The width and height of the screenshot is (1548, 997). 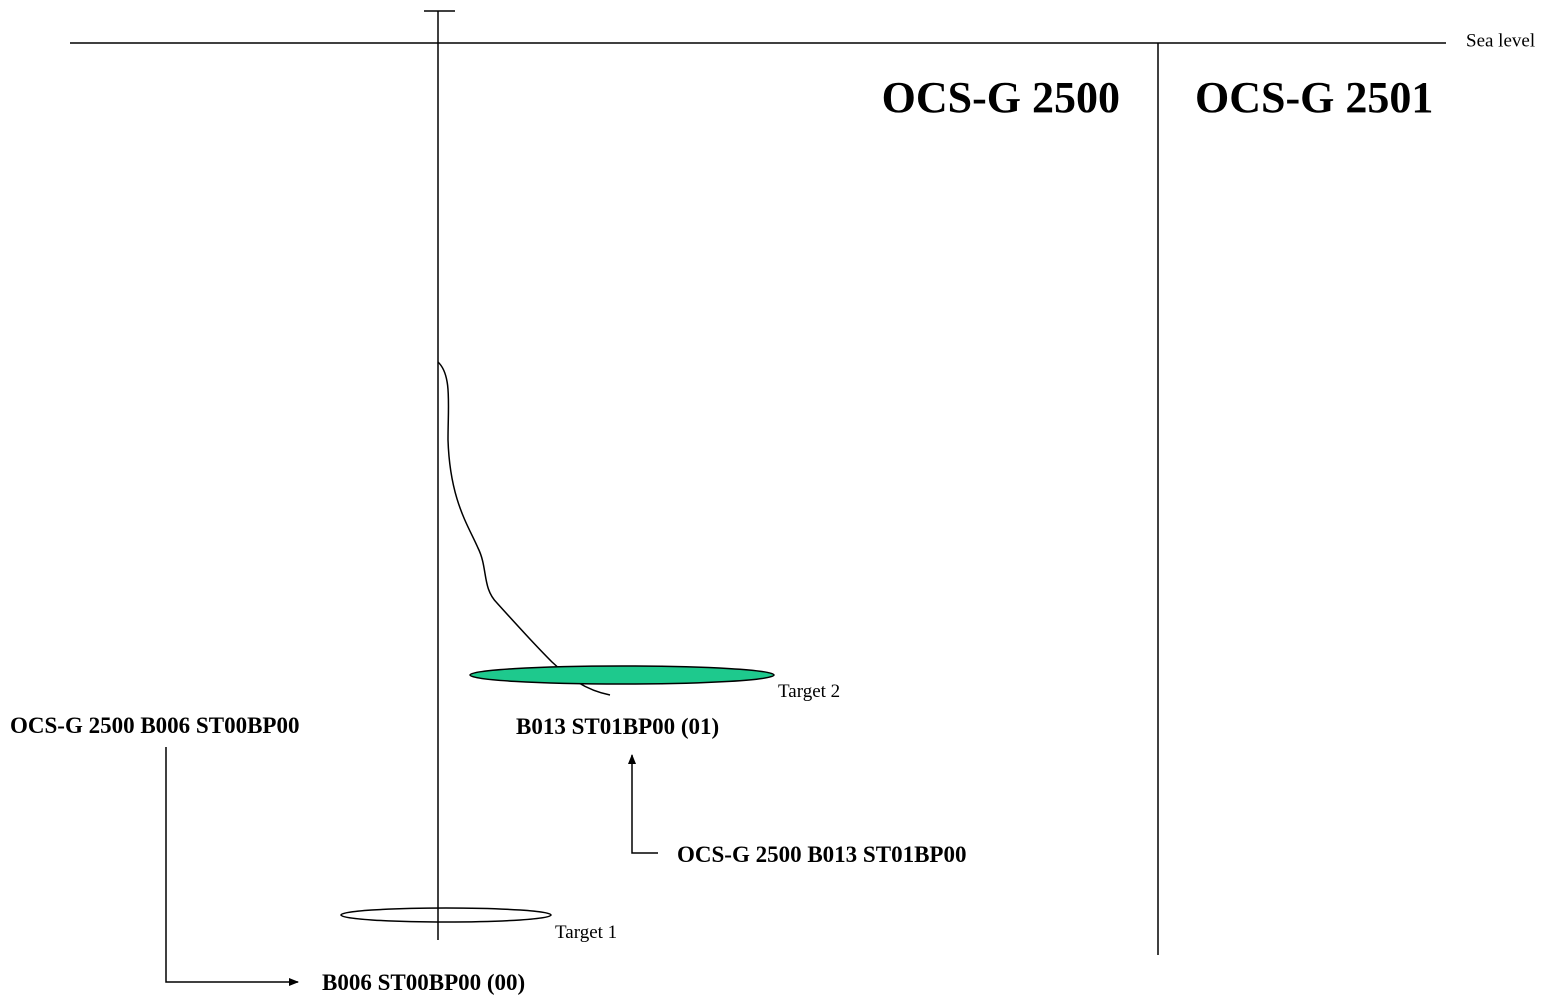 What do you see at coordinates (617, 726) in the screenshot?
I see `result-mid-label: B013 ST01BP00 (01)` at bounding box center [617, 726].